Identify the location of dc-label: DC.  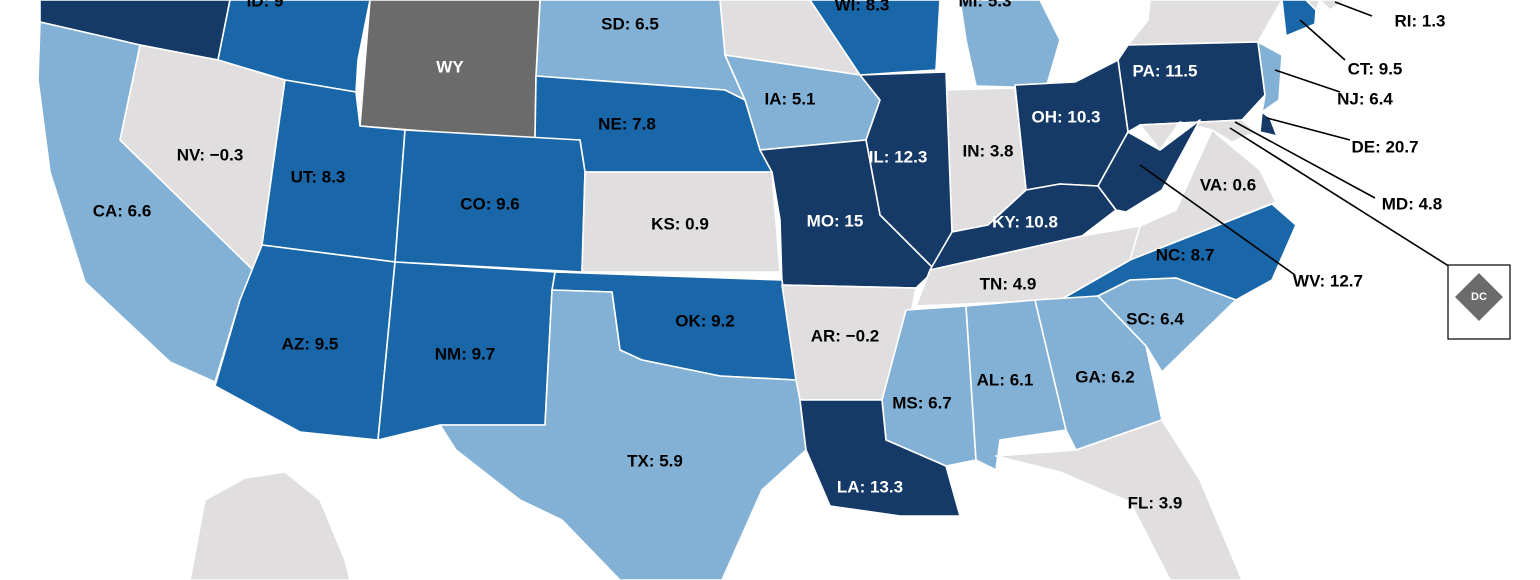
(1479, 297).